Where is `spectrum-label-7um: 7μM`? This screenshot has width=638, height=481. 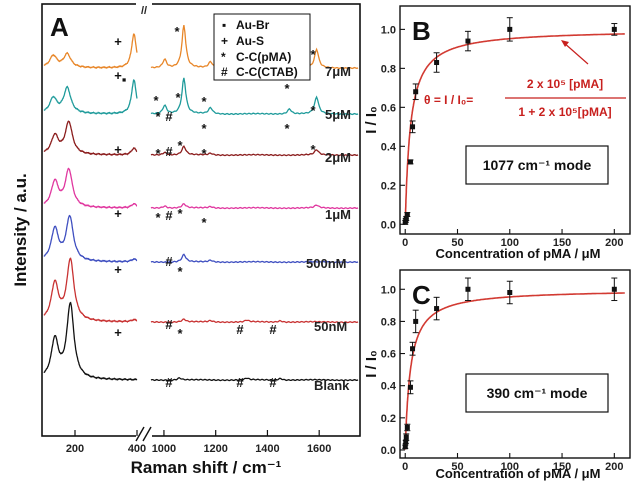
spectrum-label-7um: 7μM is located at coordinates (338, 71).